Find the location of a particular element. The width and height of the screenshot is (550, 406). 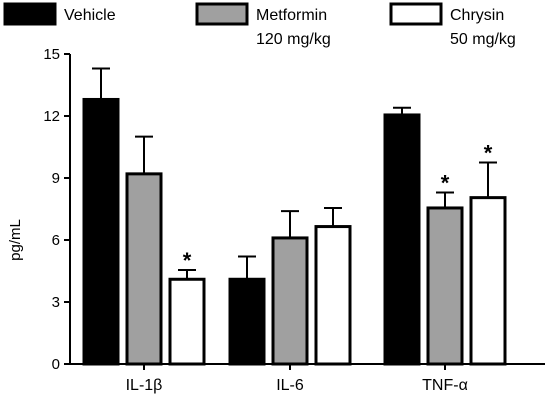

x-tick-label: IL-6 is located at coordinates (290, 385).